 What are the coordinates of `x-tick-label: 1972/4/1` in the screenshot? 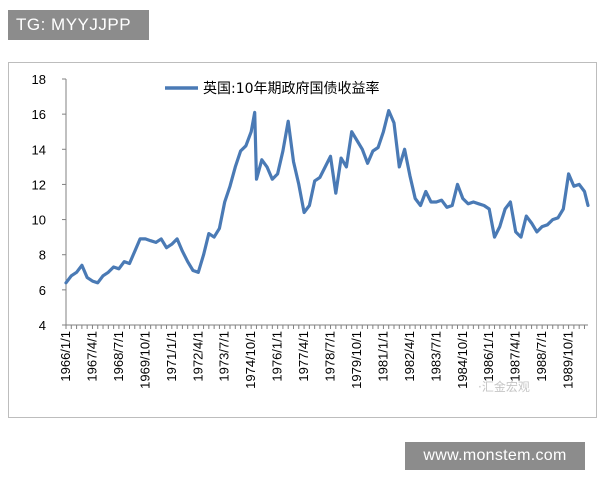 It's located at (197, 356).